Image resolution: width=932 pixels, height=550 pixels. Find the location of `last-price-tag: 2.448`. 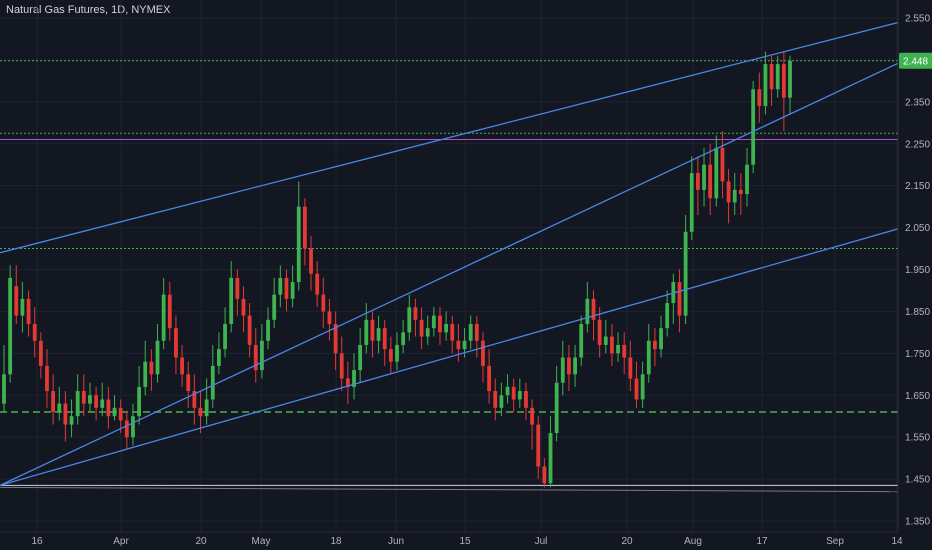

last-price-tag: 2.448 is located at coordinates (915, 60).